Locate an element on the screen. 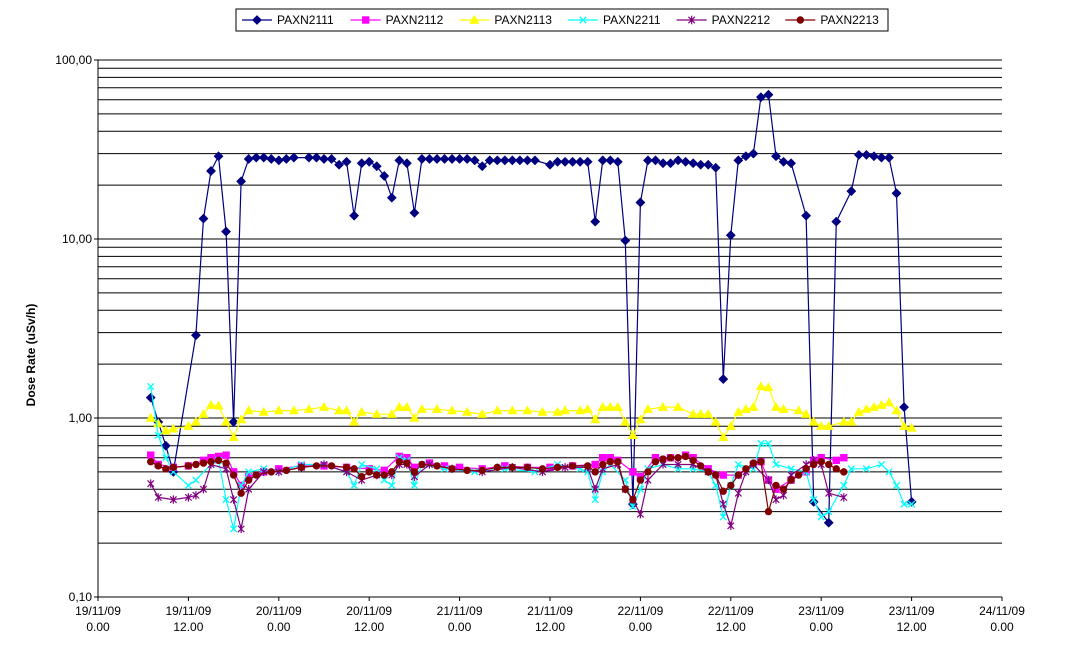 This screenshot has height=665, width=1069. legend-marker-PAXN2111 is located at coordinates (257, 20).